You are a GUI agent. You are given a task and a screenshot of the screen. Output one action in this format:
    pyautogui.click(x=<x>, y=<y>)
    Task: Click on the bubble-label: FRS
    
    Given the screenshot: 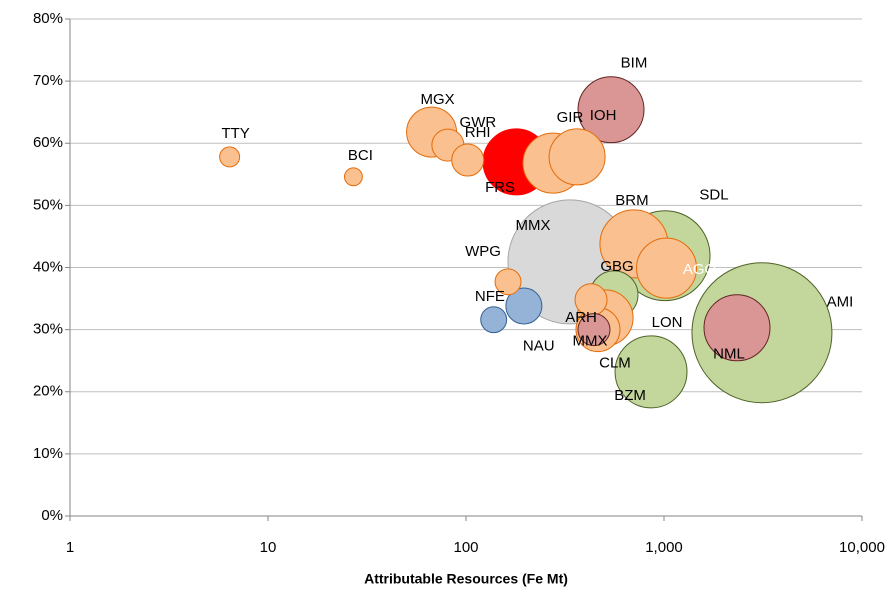 What is the action you would take?
    pyautogui.click(x=500, y=187)
    